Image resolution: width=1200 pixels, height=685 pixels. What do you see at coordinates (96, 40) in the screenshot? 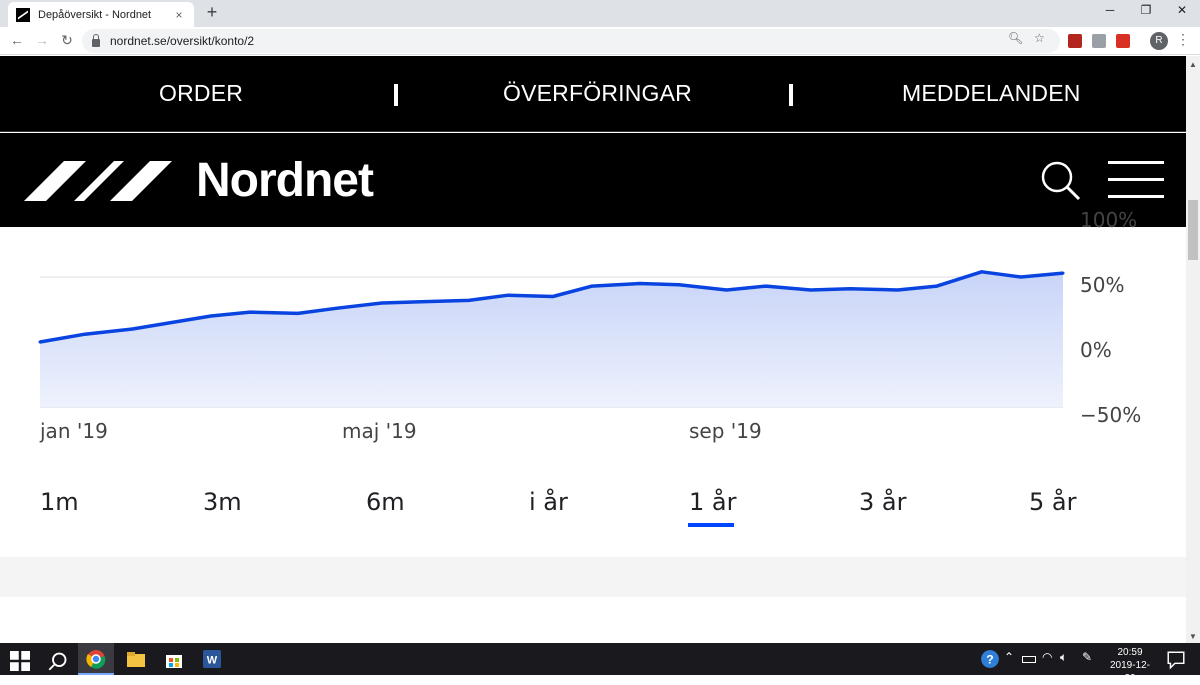
I see `lock-icon` at bounding box center [96, 40].